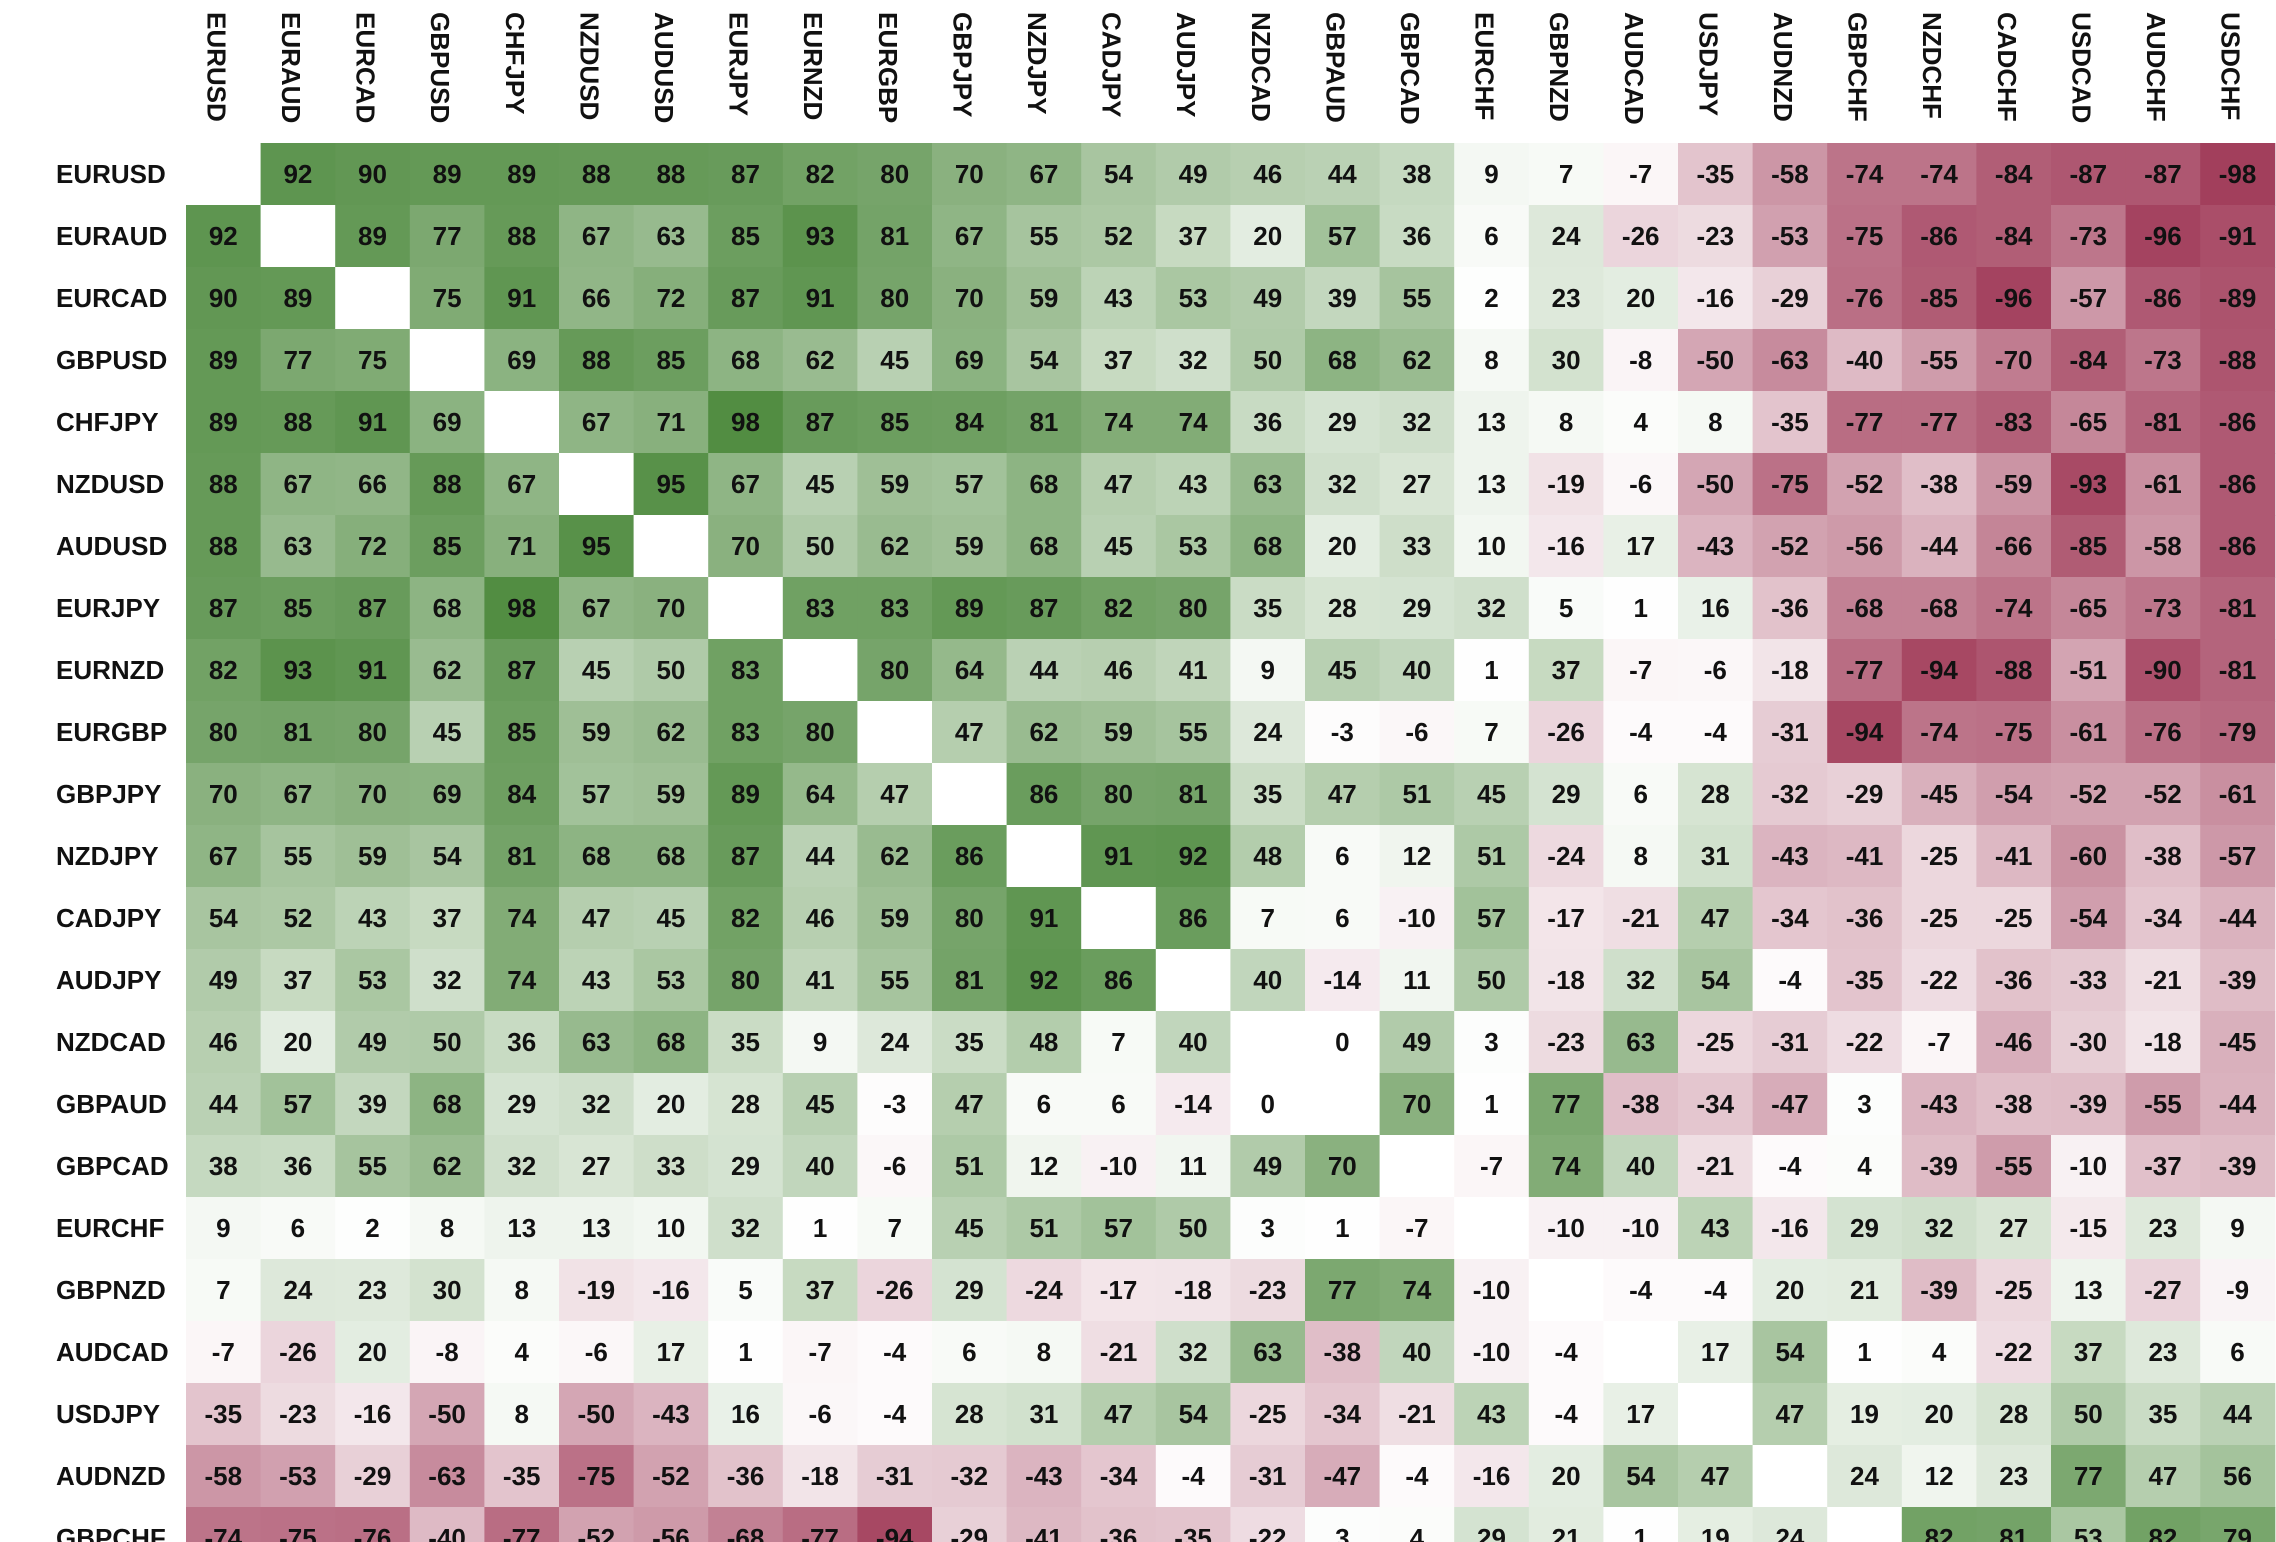  What do you see at coordinates (671, 608) in the screenshot?
I see `cell-eurjpy-audusd` at bounding box center [671, 608].